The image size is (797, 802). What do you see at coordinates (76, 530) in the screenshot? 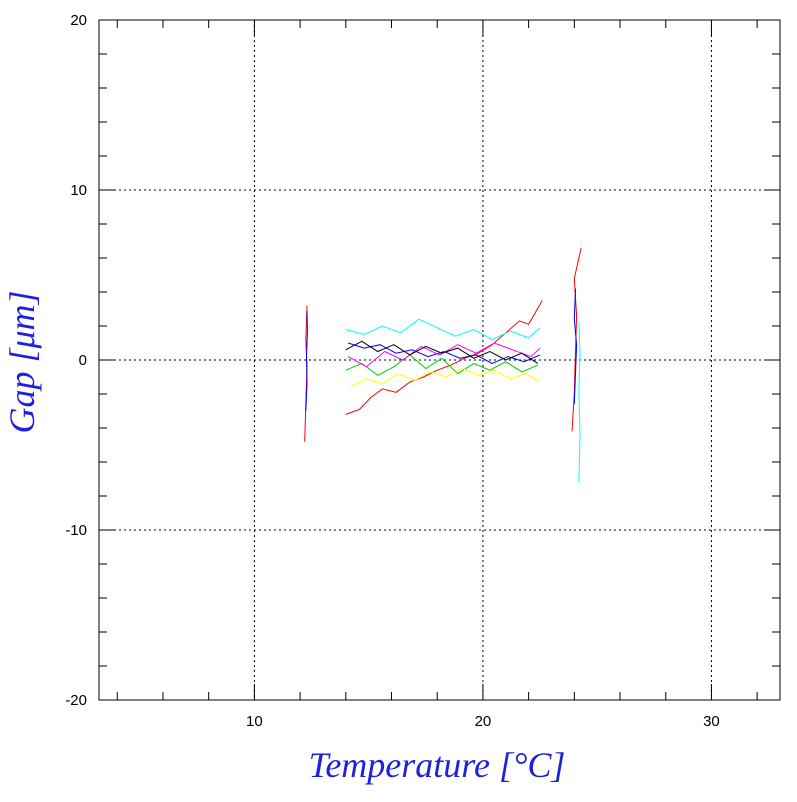
I see `y-tick-label: -10` at bounding box center [76, 530].